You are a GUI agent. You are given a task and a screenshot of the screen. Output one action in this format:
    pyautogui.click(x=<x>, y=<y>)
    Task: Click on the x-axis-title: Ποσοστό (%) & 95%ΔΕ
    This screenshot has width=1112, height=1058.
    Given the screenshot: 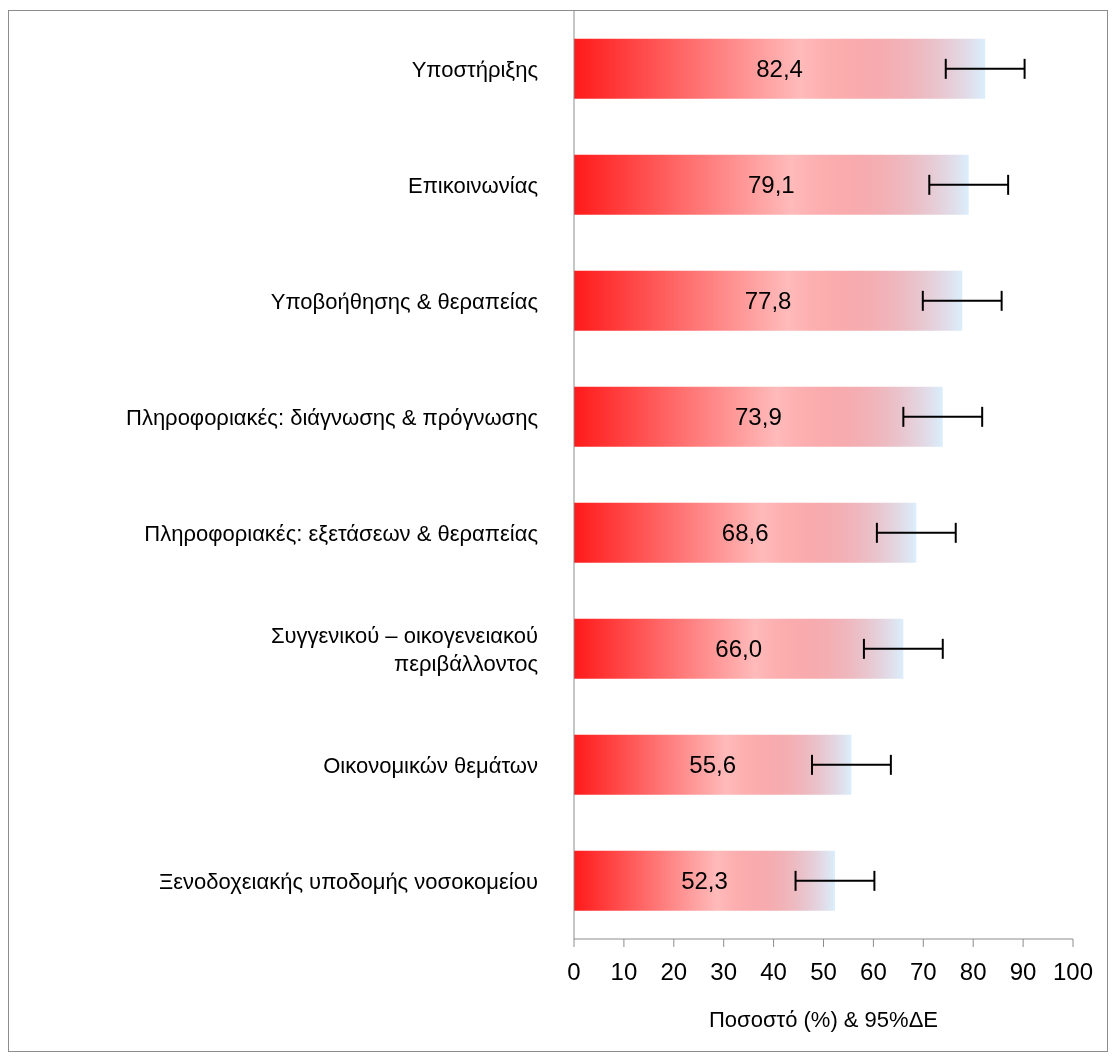 What is the action you would take?
    pyautogui.click(x=823, y=1019)
    